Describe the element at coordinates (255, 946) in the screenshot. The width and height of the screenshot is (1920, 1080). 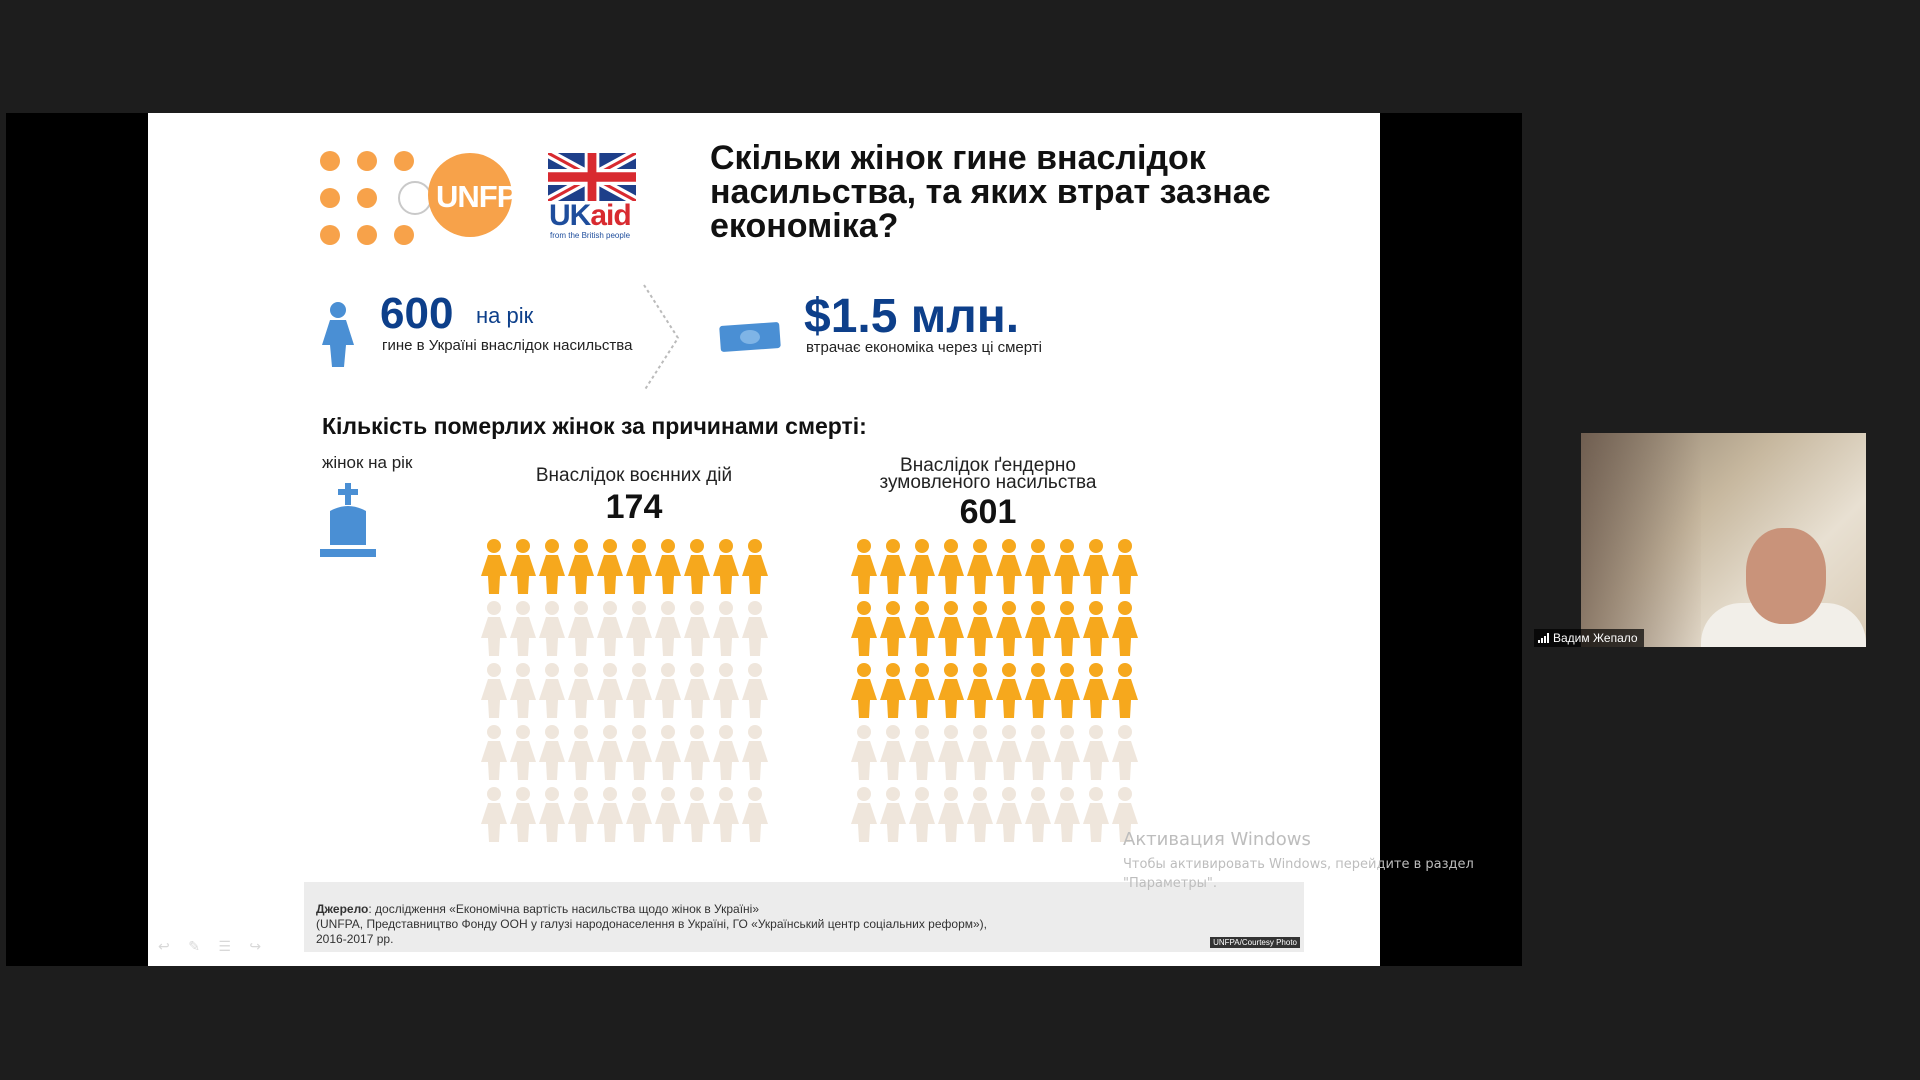
I see `next-slide-icon: ↪` at that location.